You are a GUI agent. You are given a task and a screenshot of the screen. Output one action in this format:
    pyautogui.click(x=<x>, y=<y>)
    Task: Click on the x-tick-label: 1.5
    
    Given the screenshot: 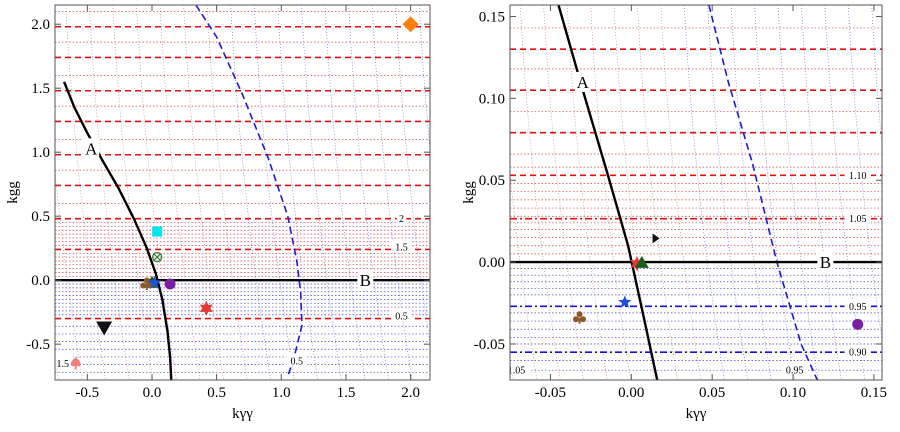 What is the action you would take?
    pyautogui.click(x=346, y=393)
    